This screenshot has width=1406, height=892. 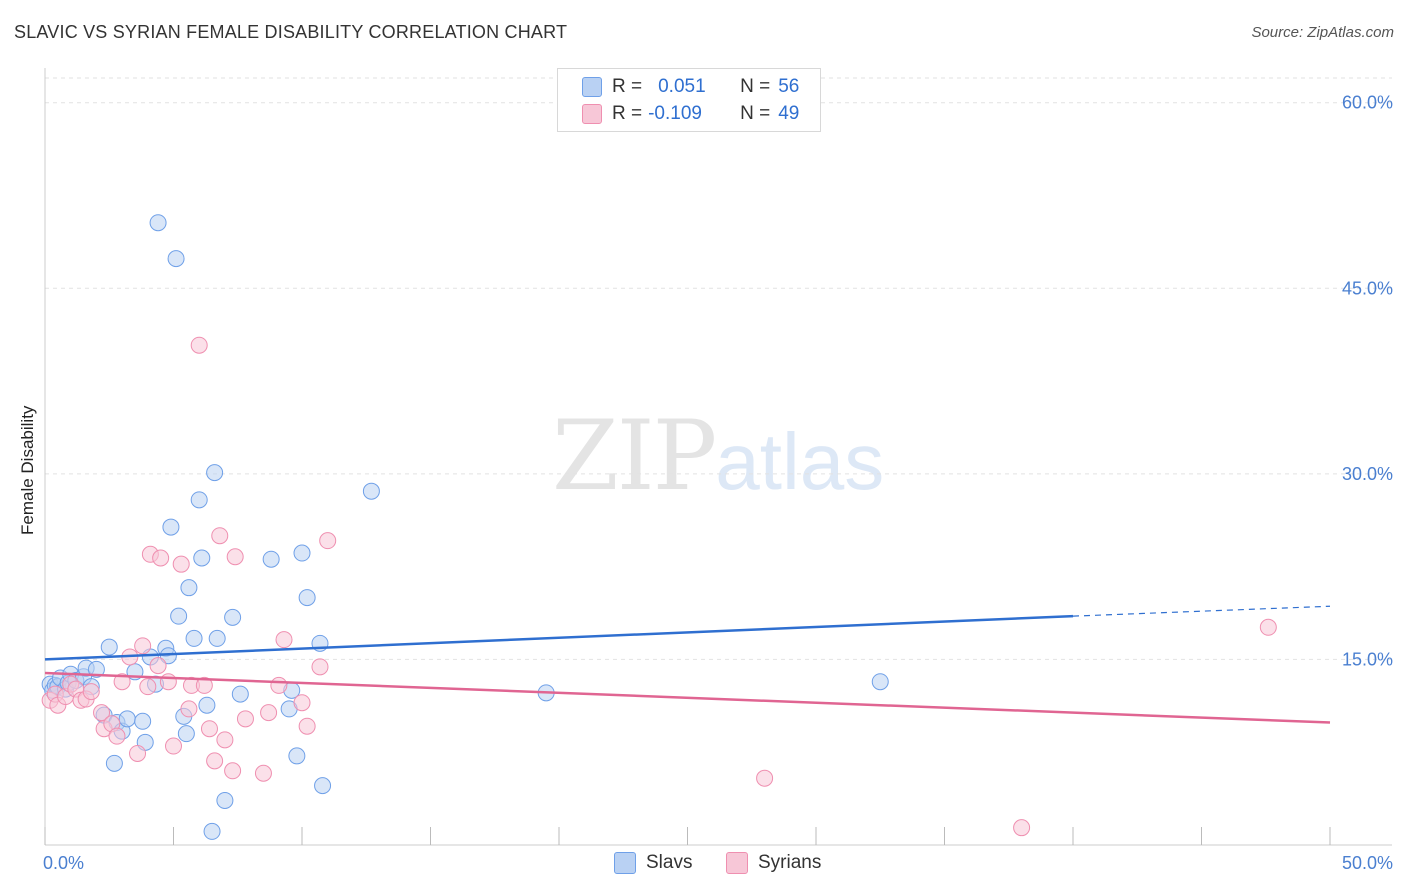 What do you see at coordinates (27, 470) in the screenshot?
I see `y-axis-label: Female Disability` at bounding box center [27, 470].